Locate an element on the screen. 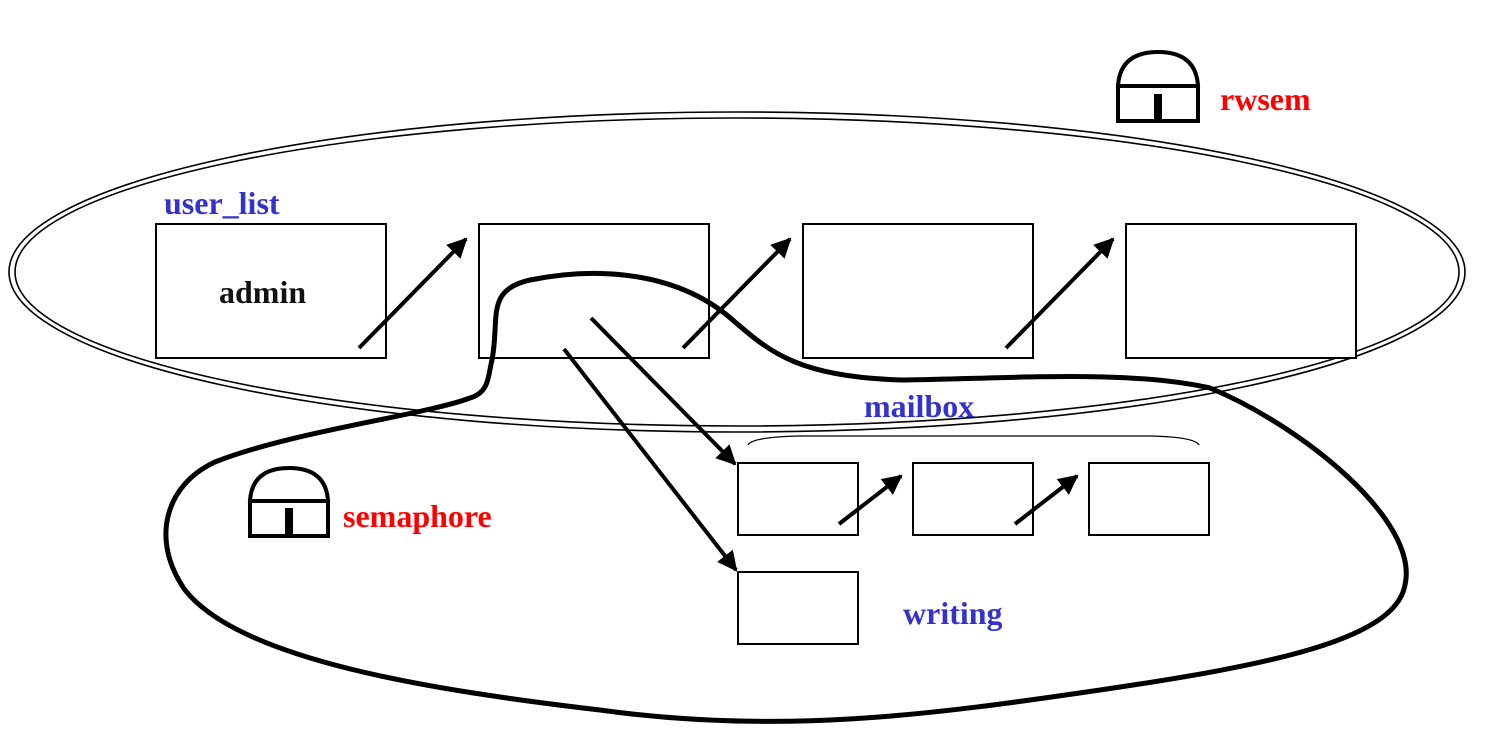  mailbox-label: mailbox is located at coordinates (919, 406).